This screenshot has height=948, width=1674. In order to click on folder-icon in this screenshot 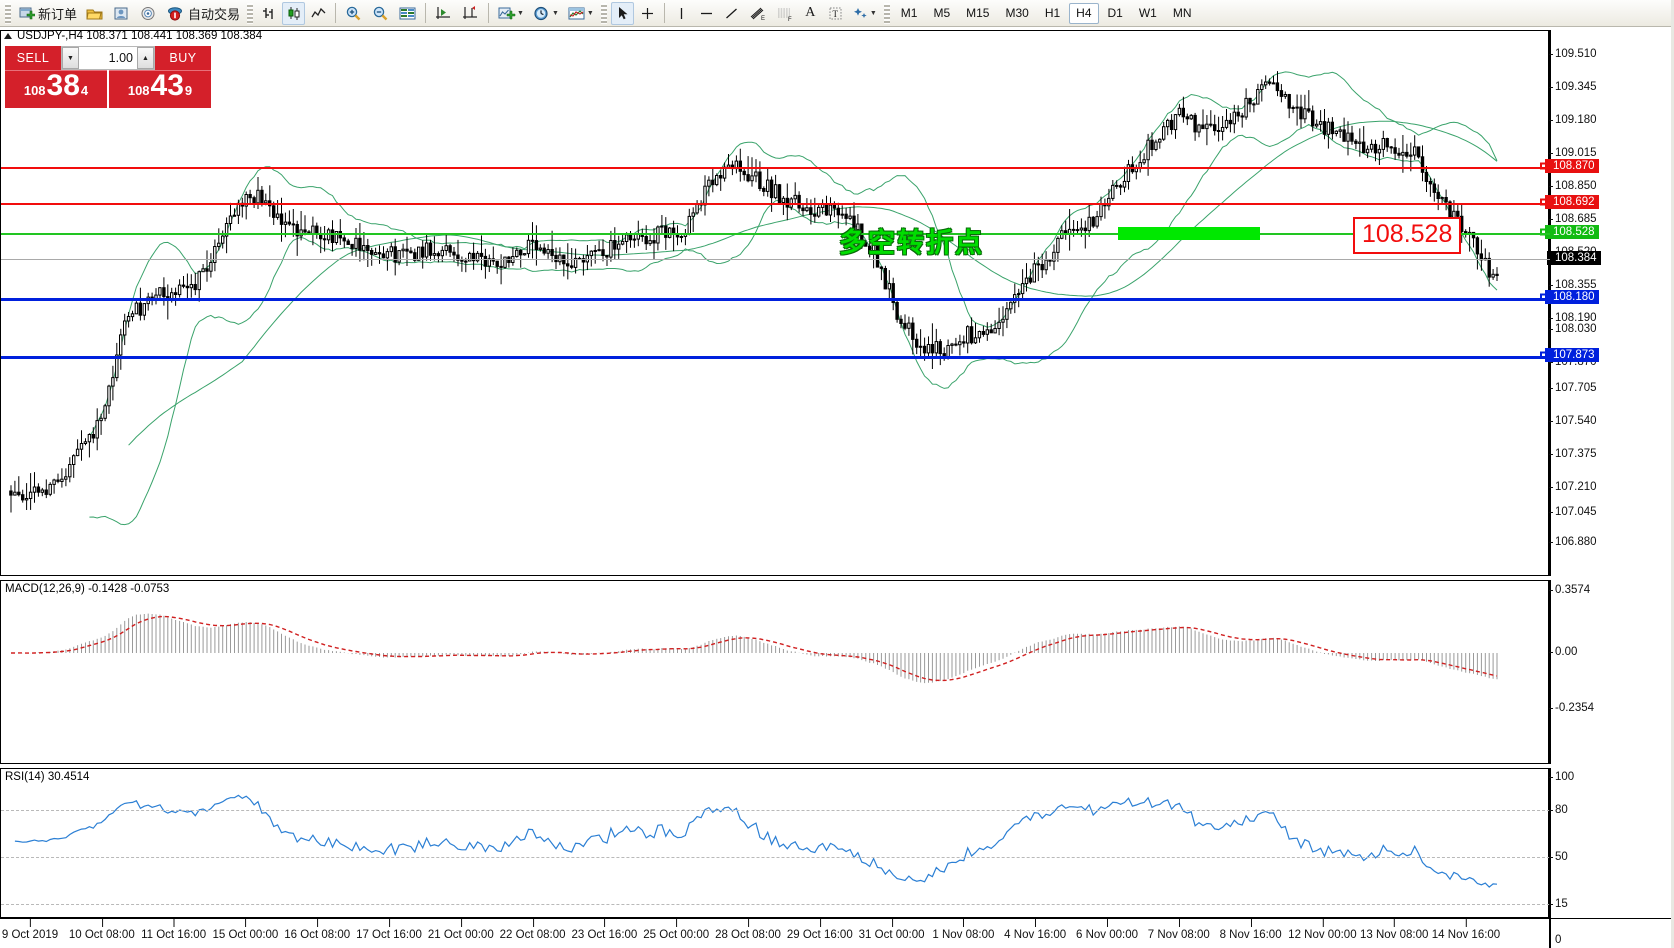, I will do `click(94, 14)`.